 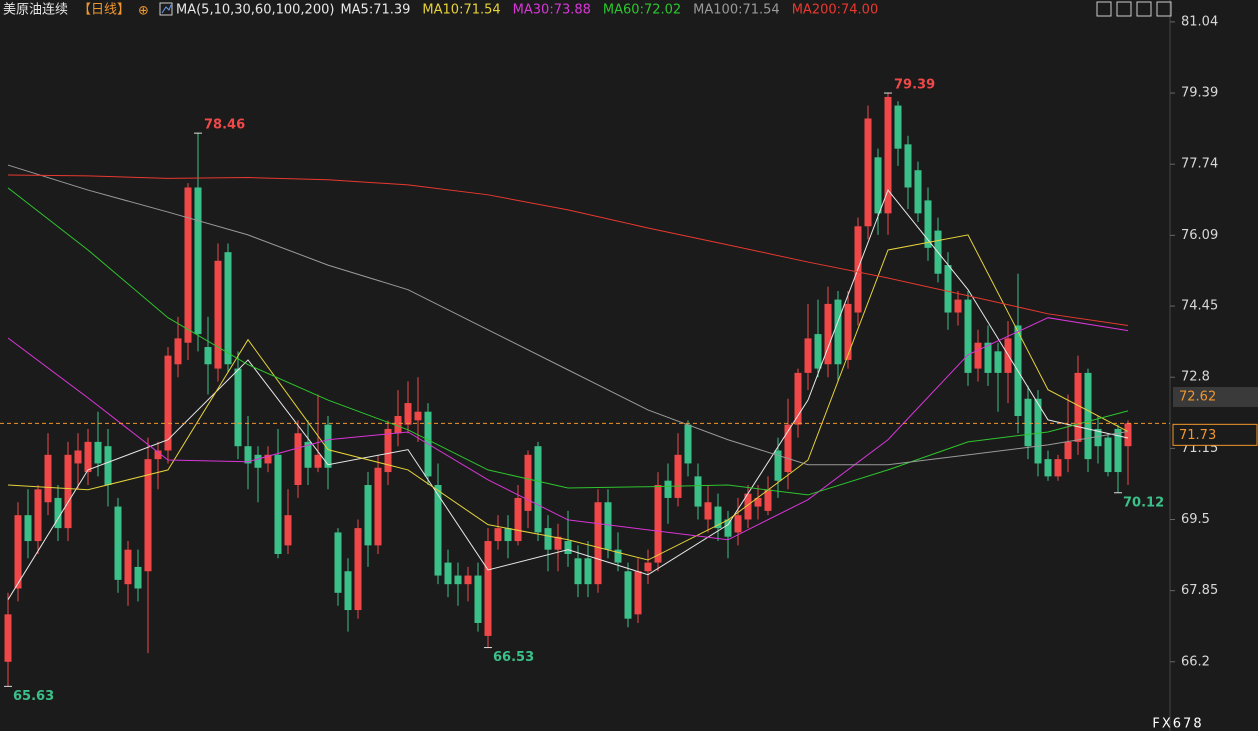 I want to click on legend-entry: MA10:71.54, so click(x=461, y=10).